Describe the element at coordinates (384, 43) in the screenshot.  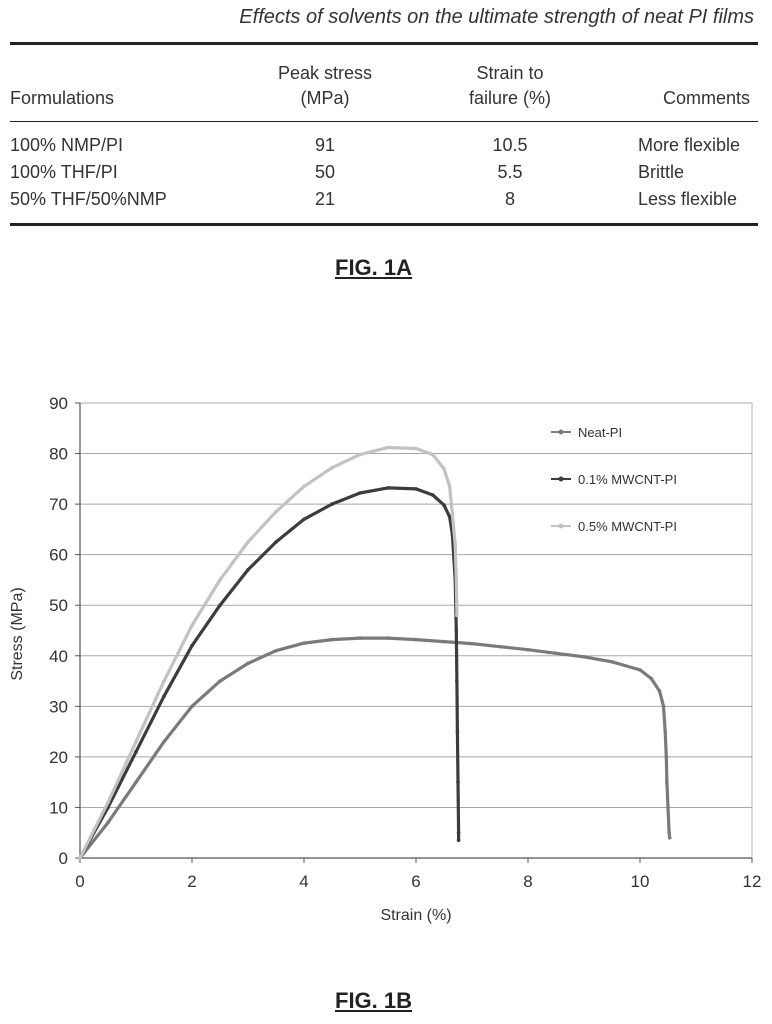
I see `table-top-rule` at that location.